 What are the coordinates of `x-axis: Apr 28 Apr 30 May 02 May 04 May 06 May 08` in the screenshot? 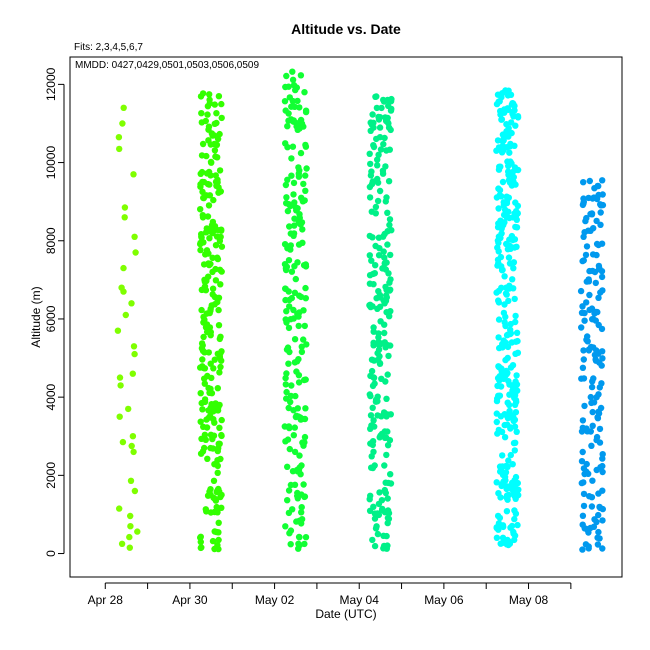 It's located at (330, 594).